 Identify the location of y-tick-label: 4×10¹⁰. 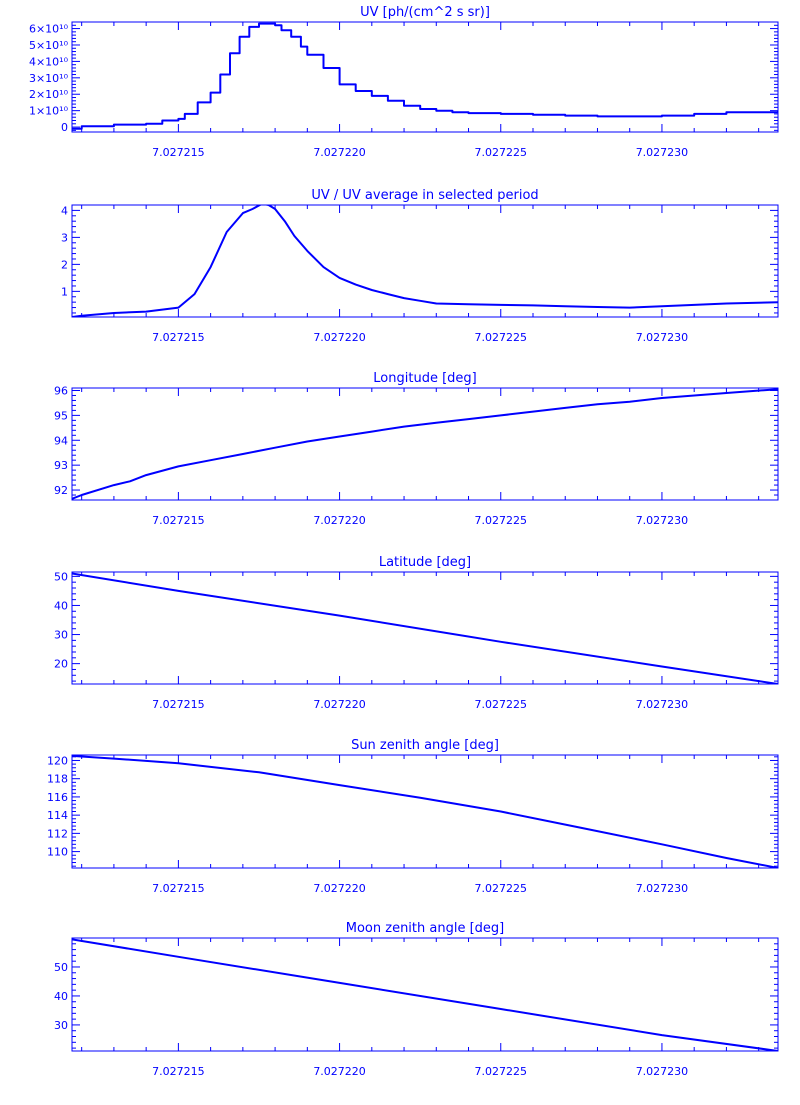
(49, 61).